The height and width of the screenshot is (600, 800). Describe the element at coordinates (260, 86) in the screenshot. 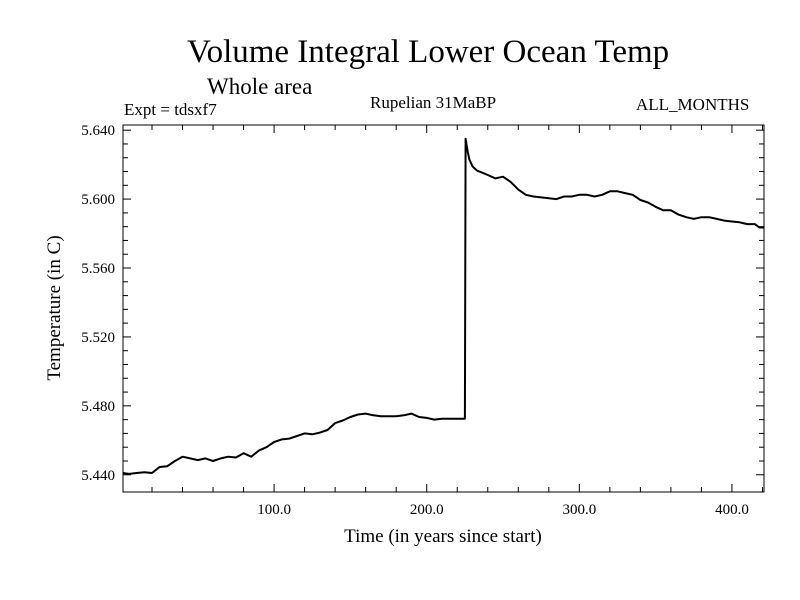

I see `chart-subtitle: Whole area` at that location.